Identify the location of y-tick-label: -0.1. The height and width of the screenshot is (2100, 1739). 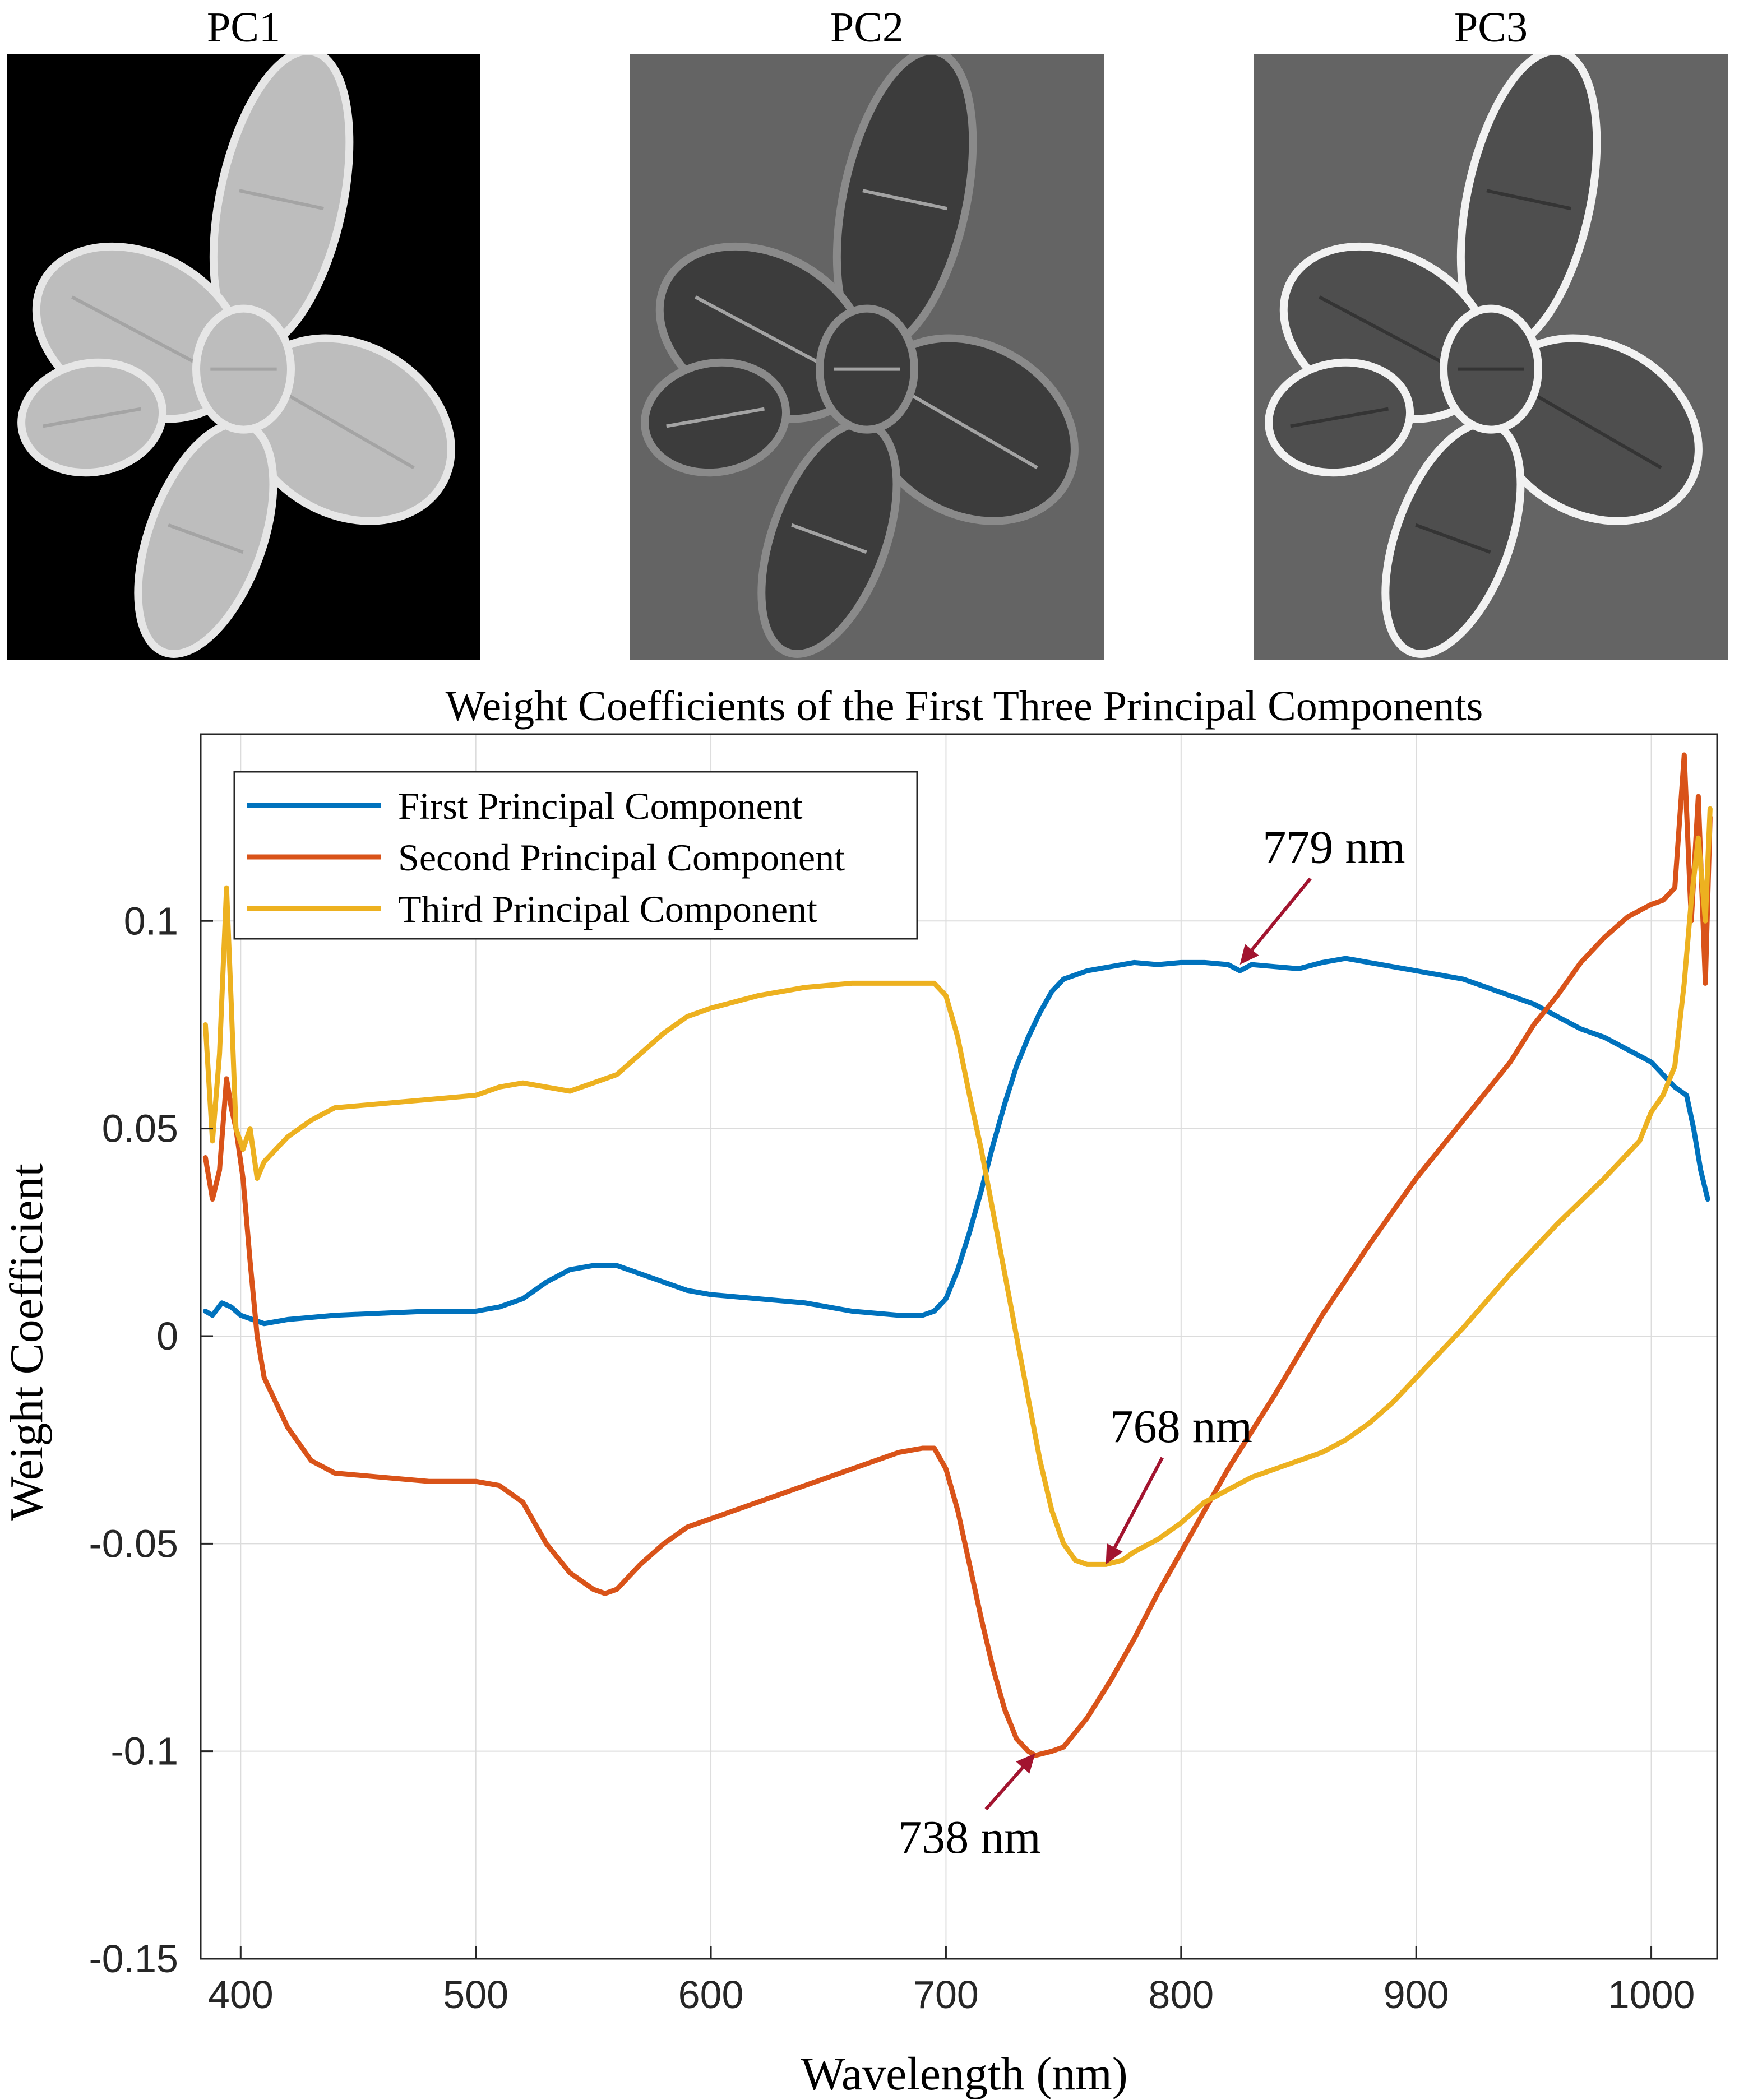
(144, 1751).